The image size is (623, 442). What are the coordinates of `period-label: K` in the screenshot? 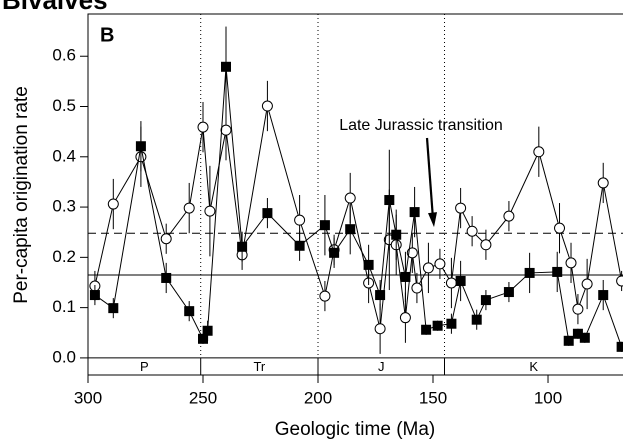 It's located at (533, 366).